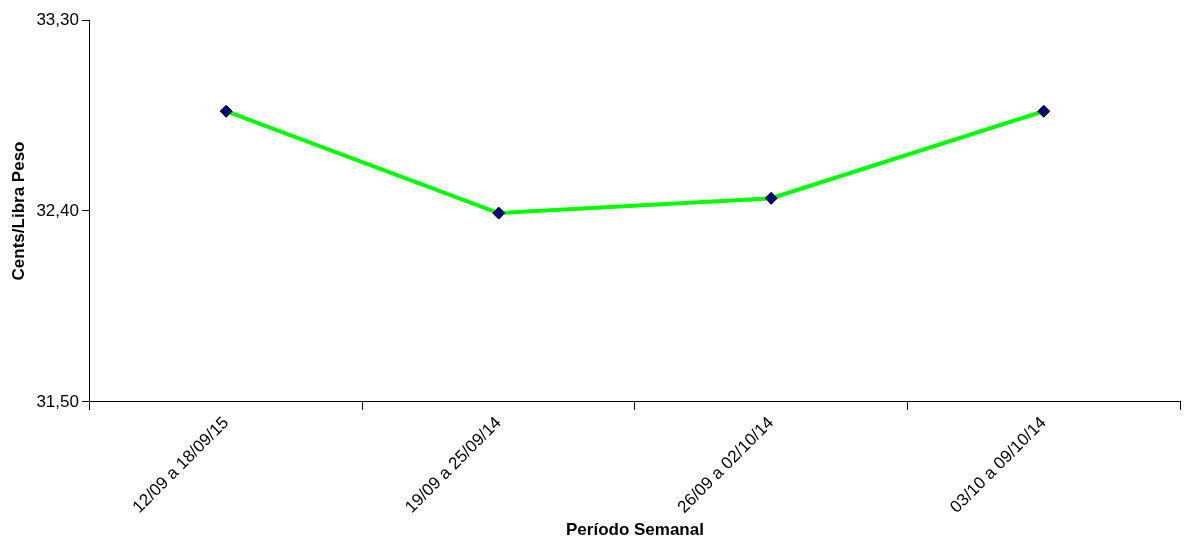  I want to click on x-axis-title: Período Semanal, so click(635, 530).